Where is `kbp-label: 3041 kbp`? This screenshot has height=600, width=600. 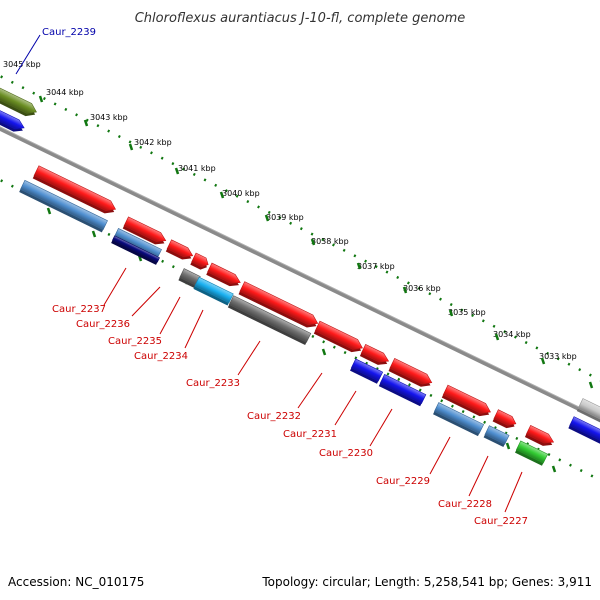
kbp-label: 3041 kbp is located at coordinates (197, 168).